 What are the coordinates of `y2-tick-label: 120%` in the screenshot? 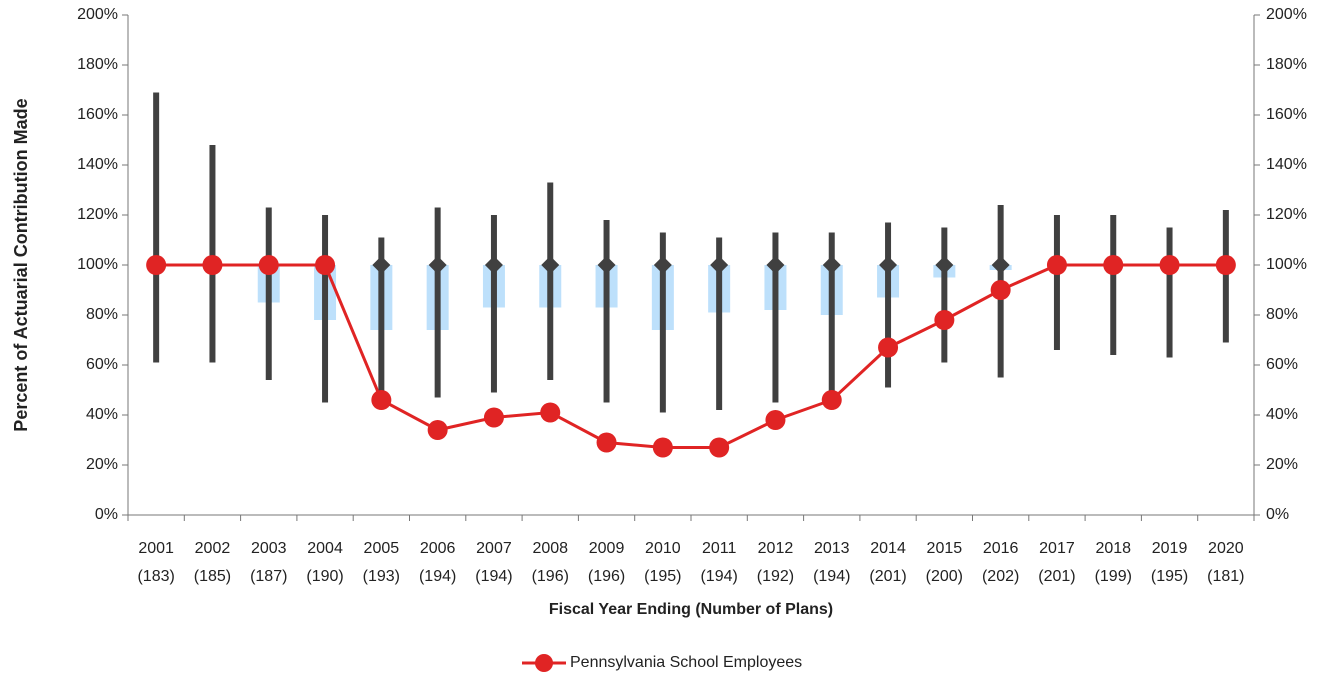 It's located at (1286, 214).